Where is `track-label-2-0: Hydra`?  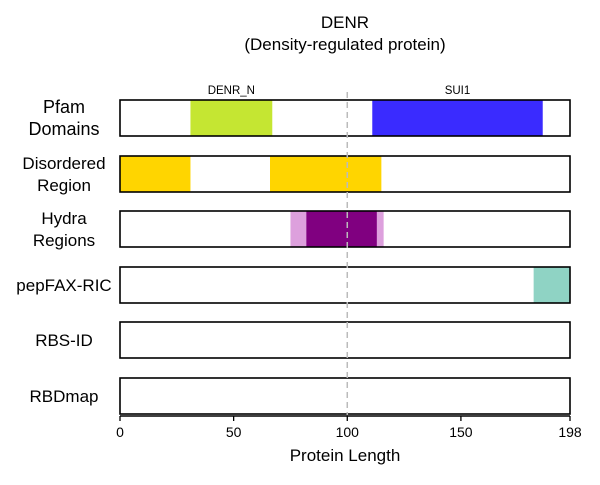 track-label-2-0: Hydra is located at coordinates (64, 218).